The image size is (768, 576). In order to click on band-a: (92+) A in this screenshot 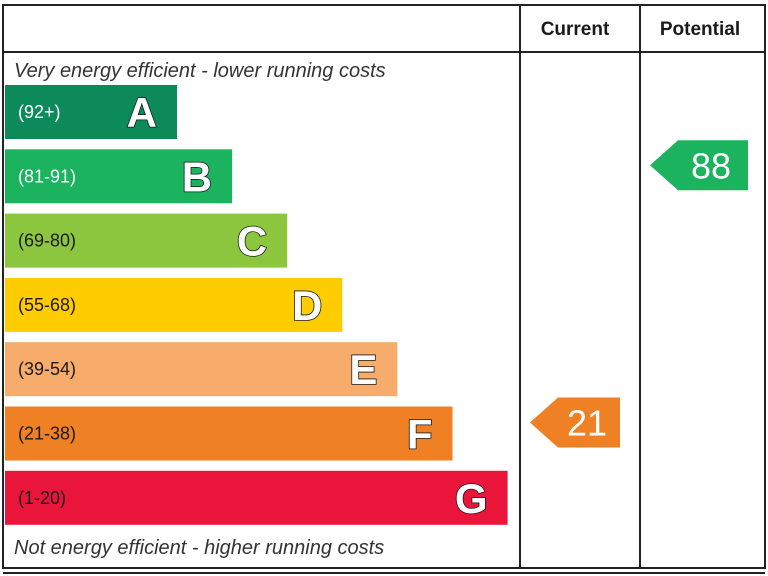, I will do `click(91, 112)`.